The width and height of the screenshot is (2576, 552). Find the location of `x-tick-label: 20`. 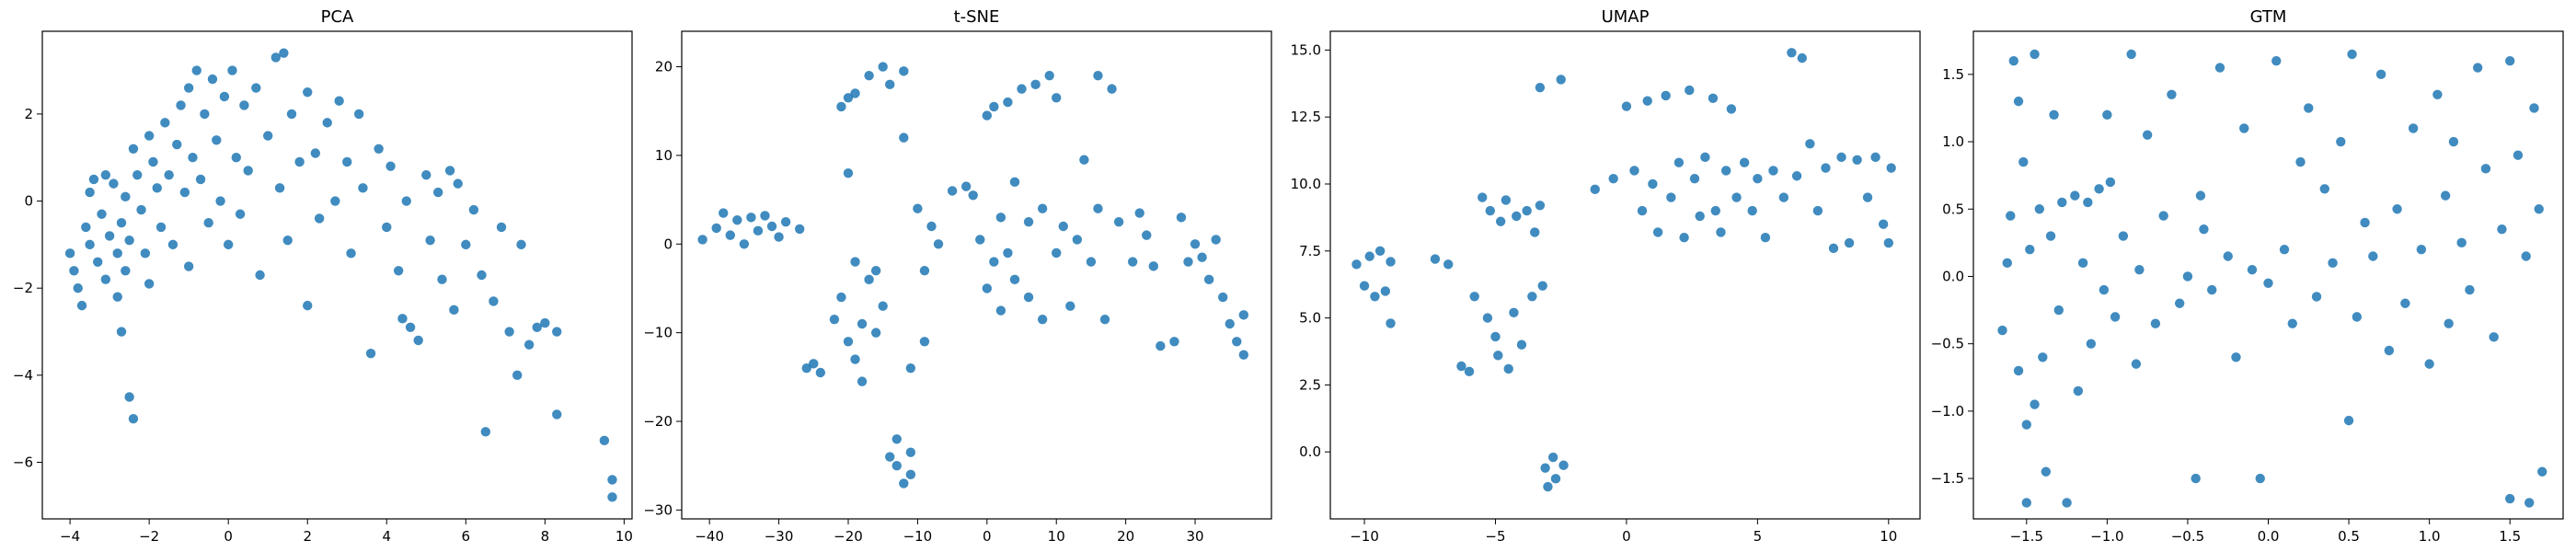

x-tick-label: 20 is located at coordinates (1125, 536).